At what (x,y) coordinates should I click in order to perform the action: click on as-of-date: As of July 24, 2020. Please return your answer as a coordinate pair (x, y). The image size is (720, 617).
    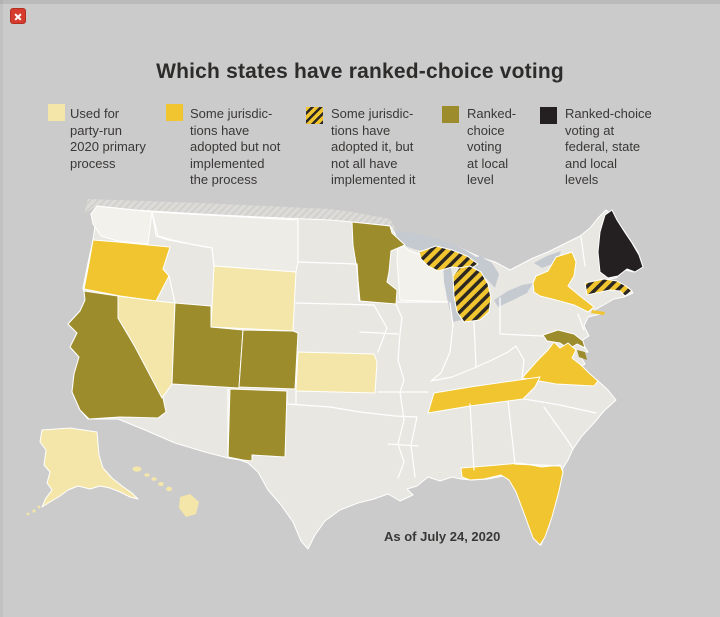
    Looking at the image, I should click on (442, 536).